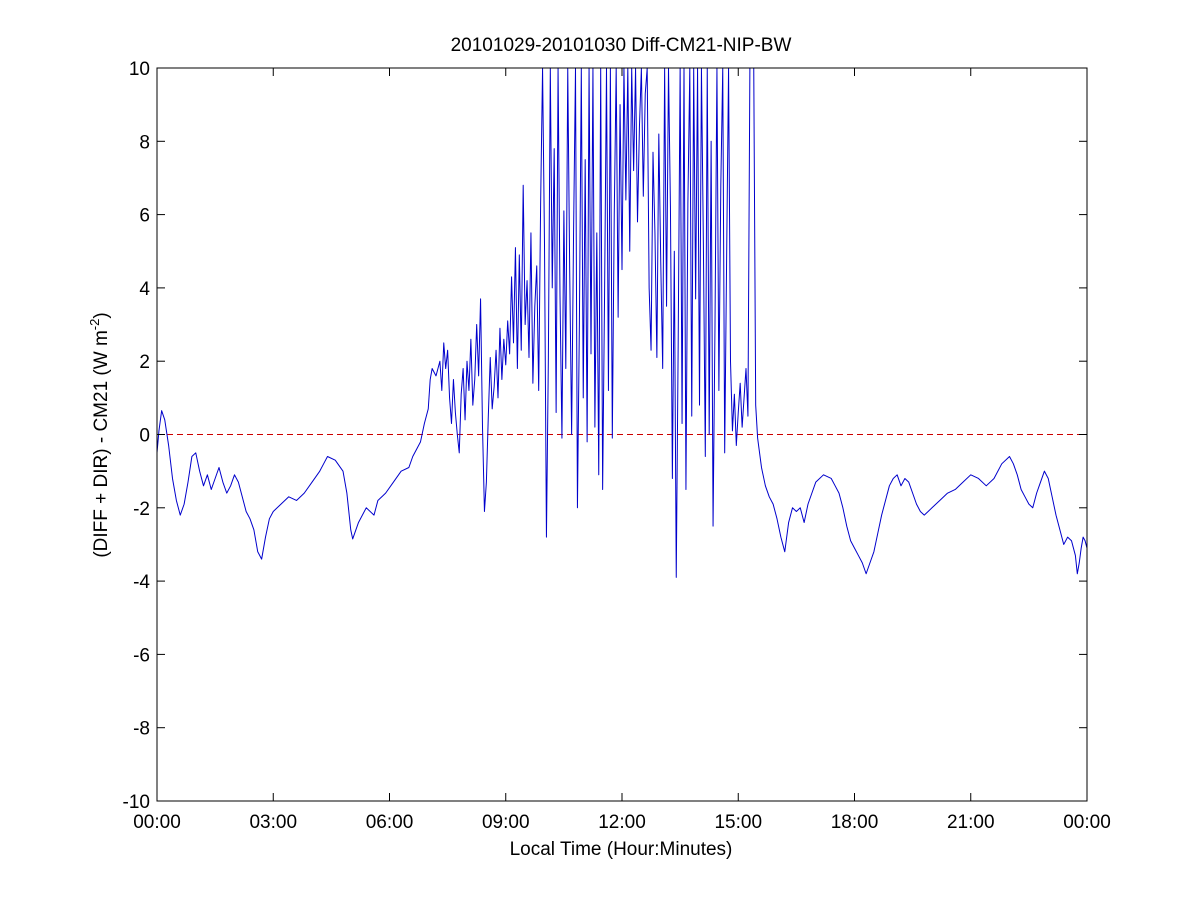  What do you see at coordinates (139, 69) in the screenshot?
I see `y-tick-label: 10` at bounding box center [139, 69].